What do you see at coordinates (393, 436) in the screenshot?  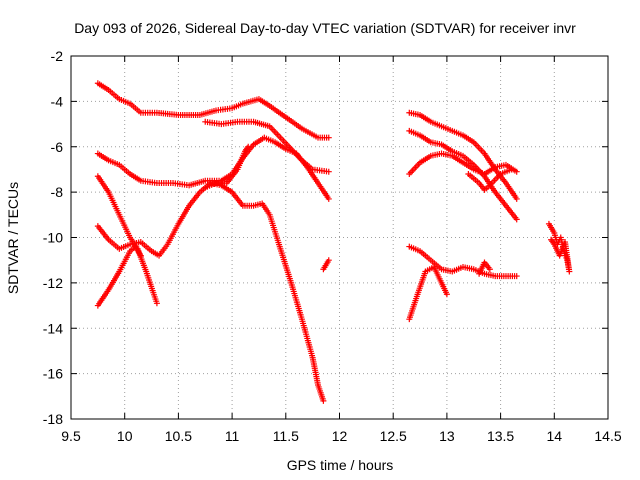 I see `x-tick-label: 12.5` at bounding box center [393, 436].